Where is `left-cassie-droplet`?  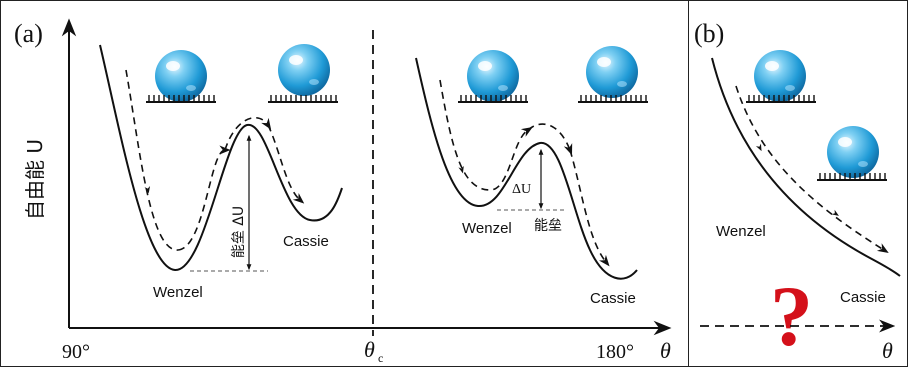 left-cassie-droplet is located at coordinates (303, 73).